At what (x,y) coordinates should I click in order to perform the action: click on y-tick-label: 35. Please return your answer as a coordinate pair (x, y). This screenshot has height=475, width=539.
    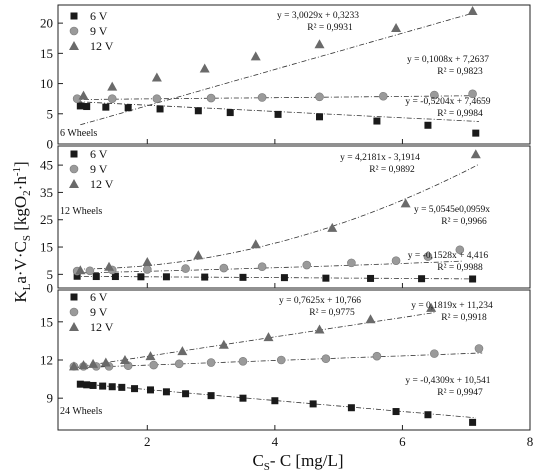
    Looking at the image, I should click on (46, 192).